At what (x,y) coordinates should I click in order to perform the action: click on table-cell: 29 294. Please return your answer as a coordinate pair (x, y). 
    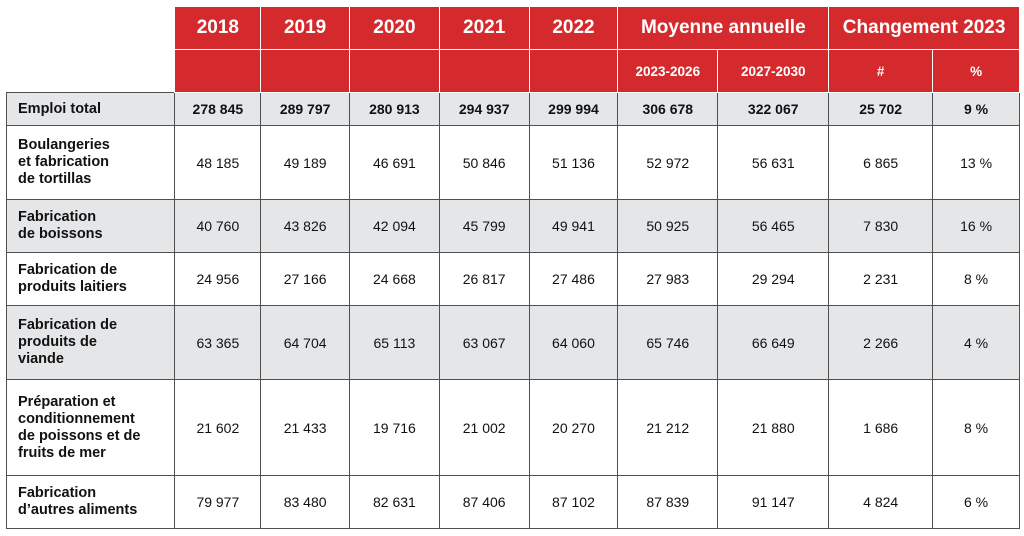
    Looking at the image, I should click on (773, 279).